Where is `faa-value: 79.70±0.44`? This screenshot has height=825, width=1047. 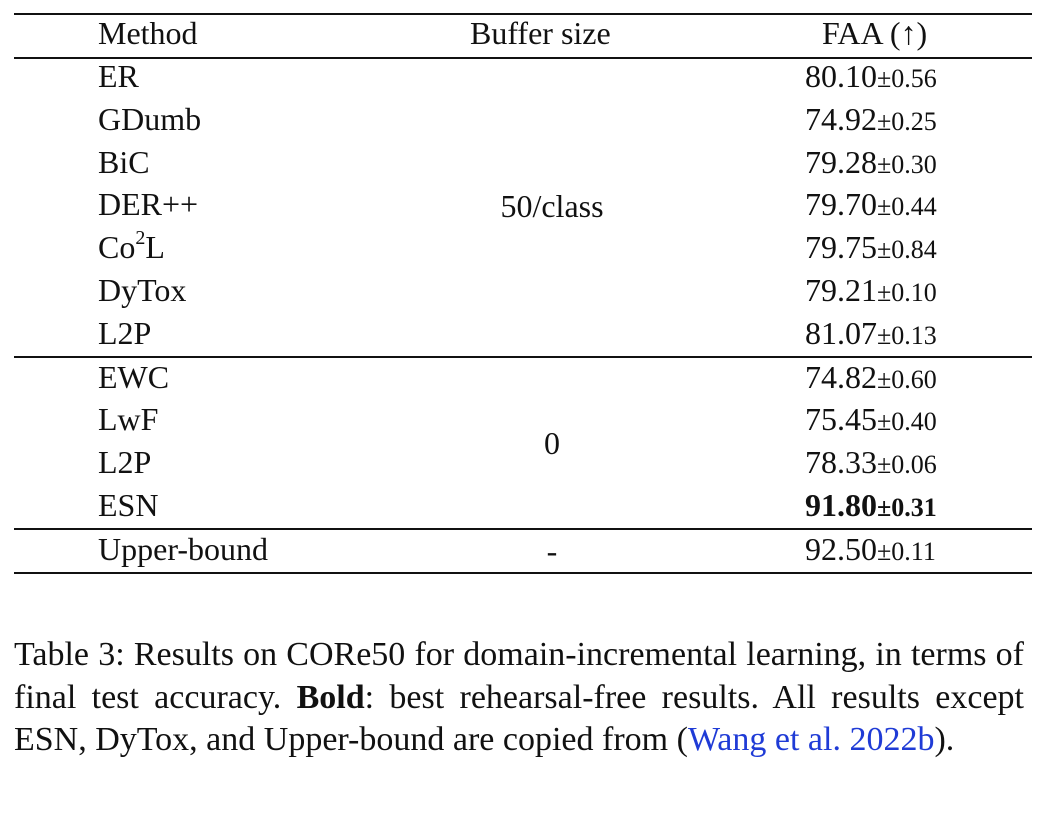 faa-value: 79.70±0.44 is located at coordinates (871, 204).